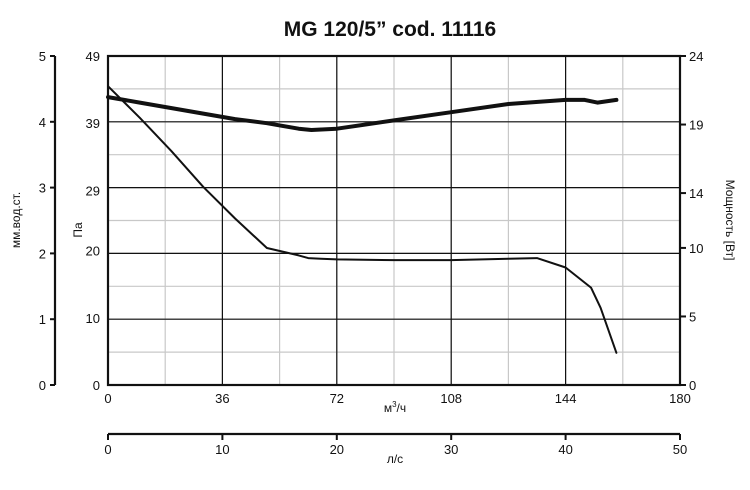 The image size is (750, 490). What do you see at coordinates (107, 398) in the screenshot?
I see `x-tick-label: 0` at bounding box center [107, 398].